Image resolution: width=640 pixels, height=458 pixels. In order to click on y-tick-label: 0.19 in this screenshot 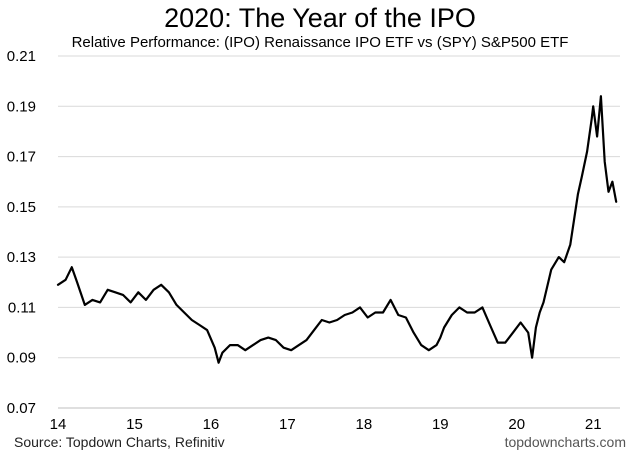, I will do `click(21, 106)`.